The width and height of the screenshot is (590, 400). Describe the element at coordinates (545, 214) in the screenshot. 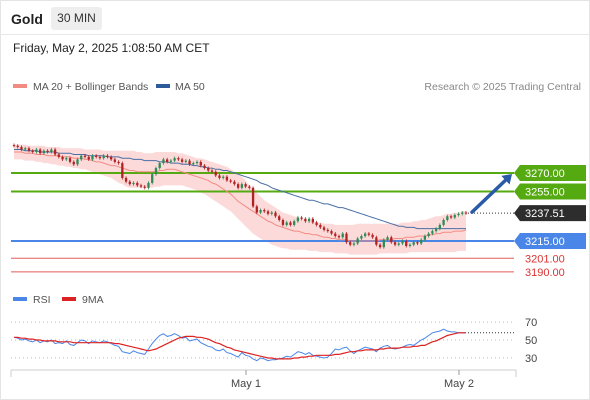

I see `current-price-label: 3237.51` at that location.